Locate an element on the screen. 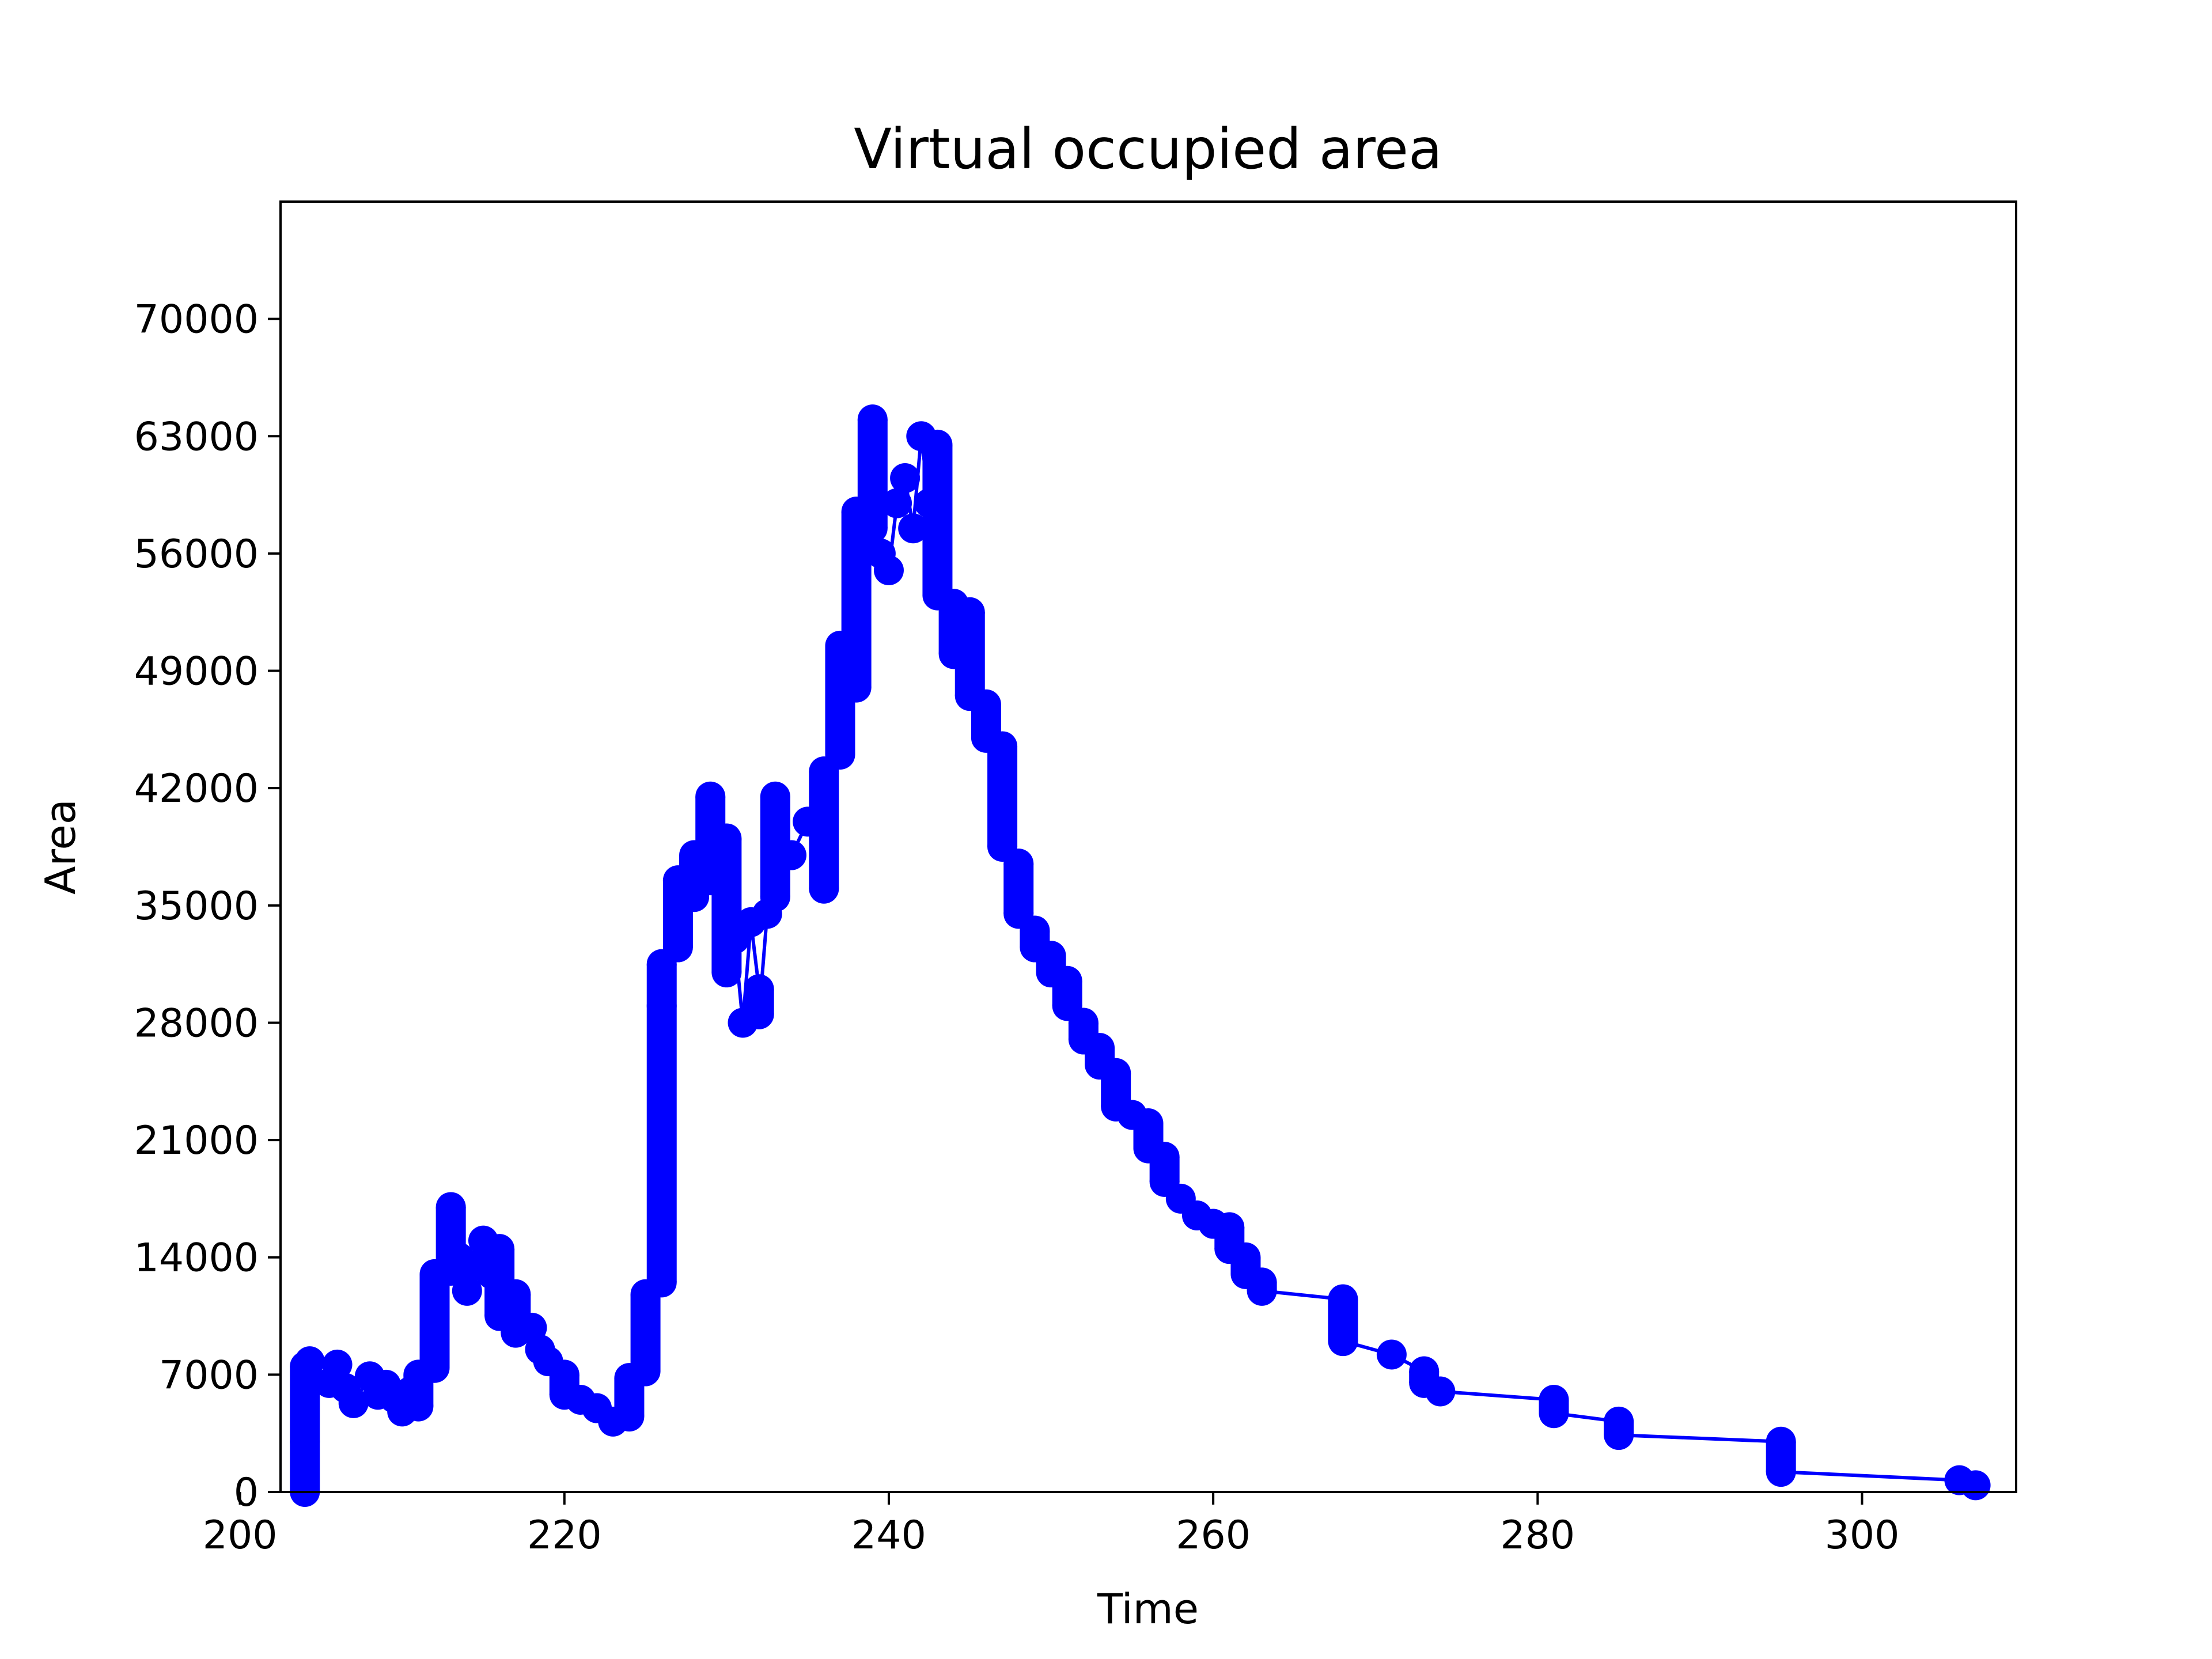  x-tick-label: 200 is located at coordinates (240, 1535).